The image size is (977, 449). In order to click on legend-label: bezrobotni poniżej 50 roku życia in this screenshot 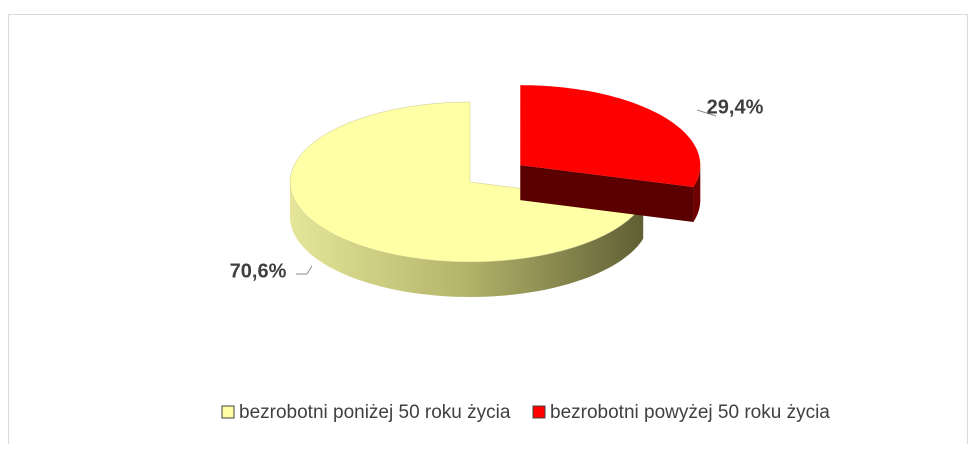, I will do `click(375, 412)`.